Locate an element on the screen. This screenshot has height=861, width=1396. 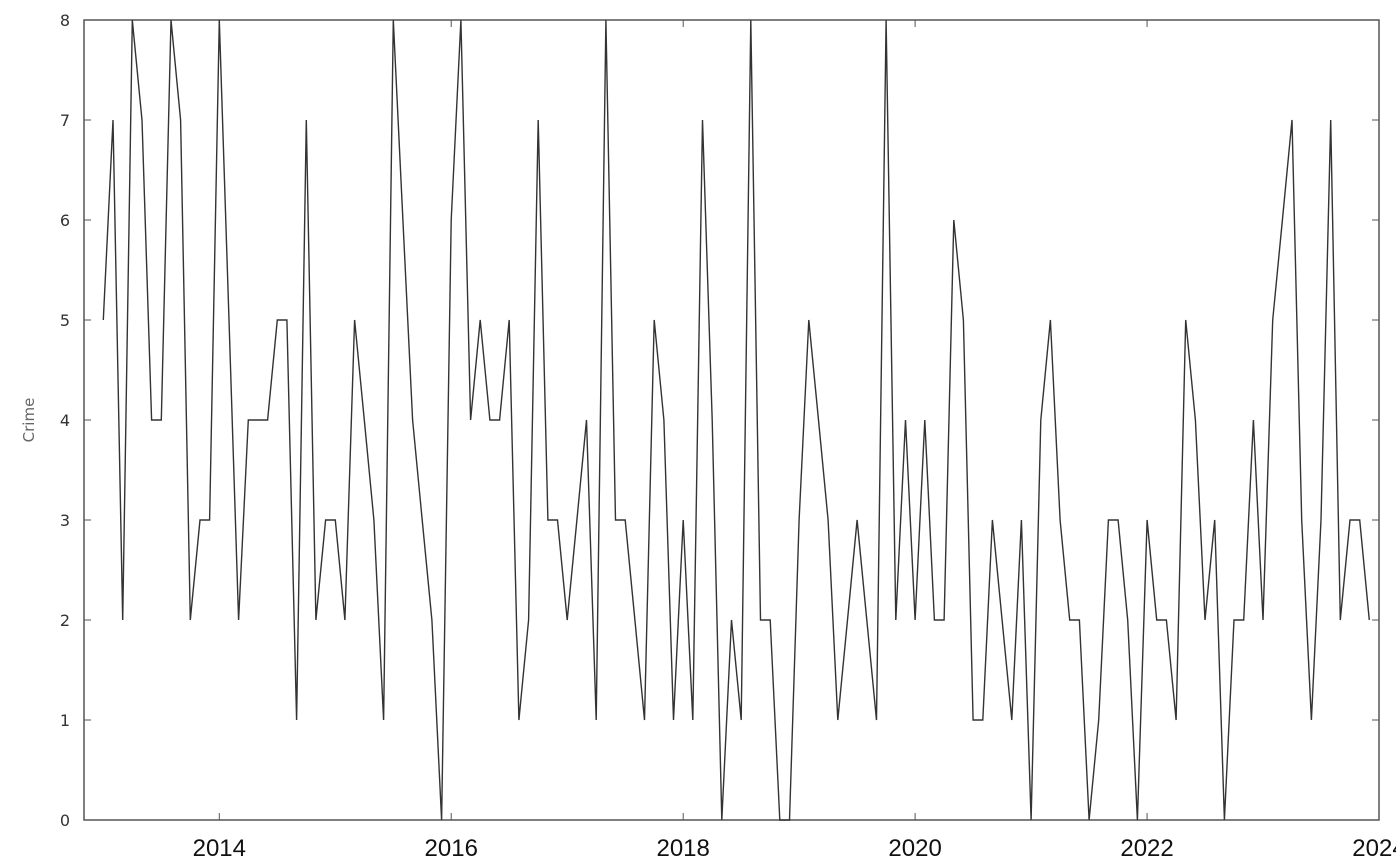
y-tick-labels: 0 1 2 3 4 5 6 7 8 is located at coordinates (65, 420).